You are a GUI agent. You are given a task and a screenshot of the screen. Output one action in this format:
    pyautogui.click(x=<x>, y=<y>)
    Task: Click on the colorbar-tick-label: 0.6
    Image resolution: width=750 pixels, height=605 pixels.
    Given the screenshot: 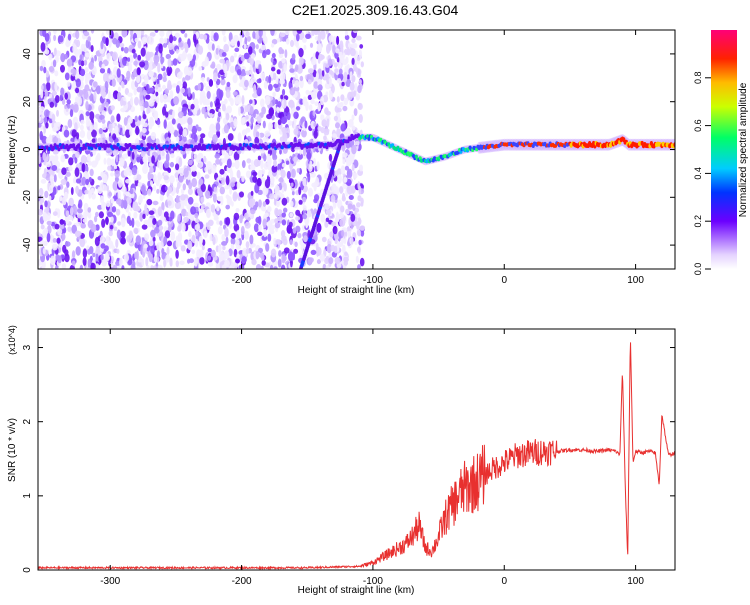 What is the action you would take?
    pyautogui.click(x=698, y=125)
    